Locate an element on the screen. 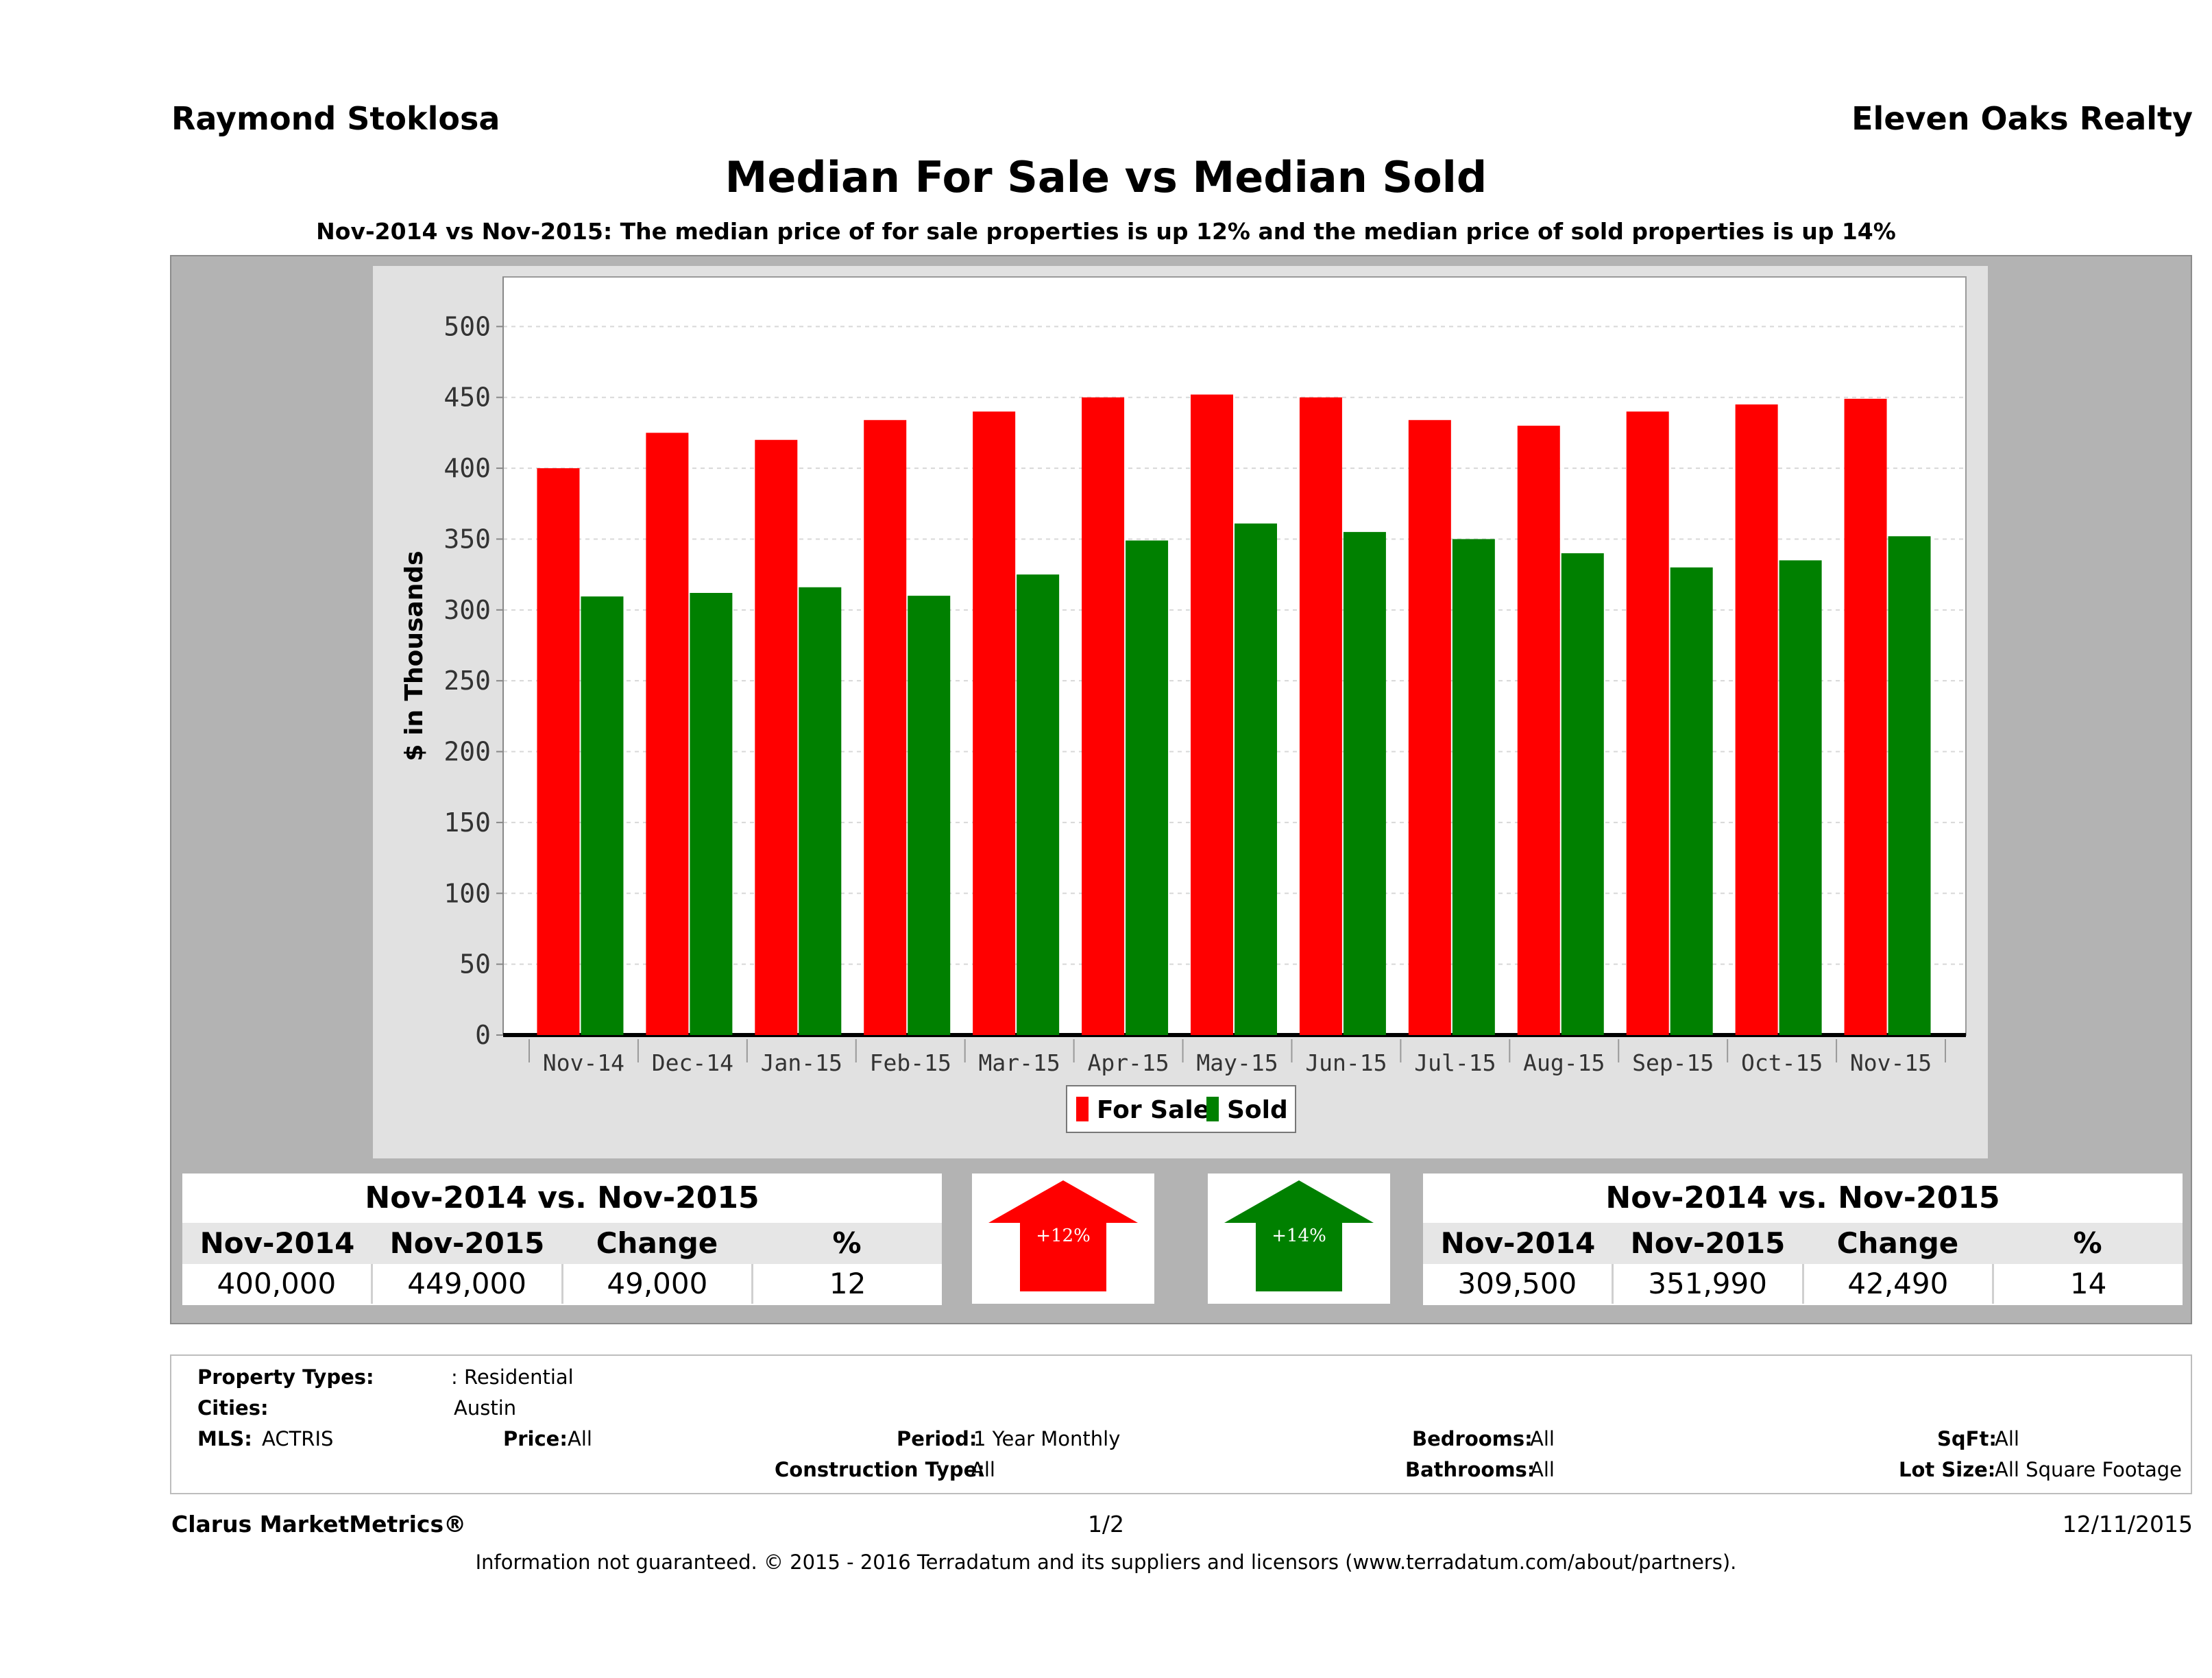 The width and height of the screenshot is (2212, 1678). criteria-label: Lot Size: is located at coordinates (1947, 1470).